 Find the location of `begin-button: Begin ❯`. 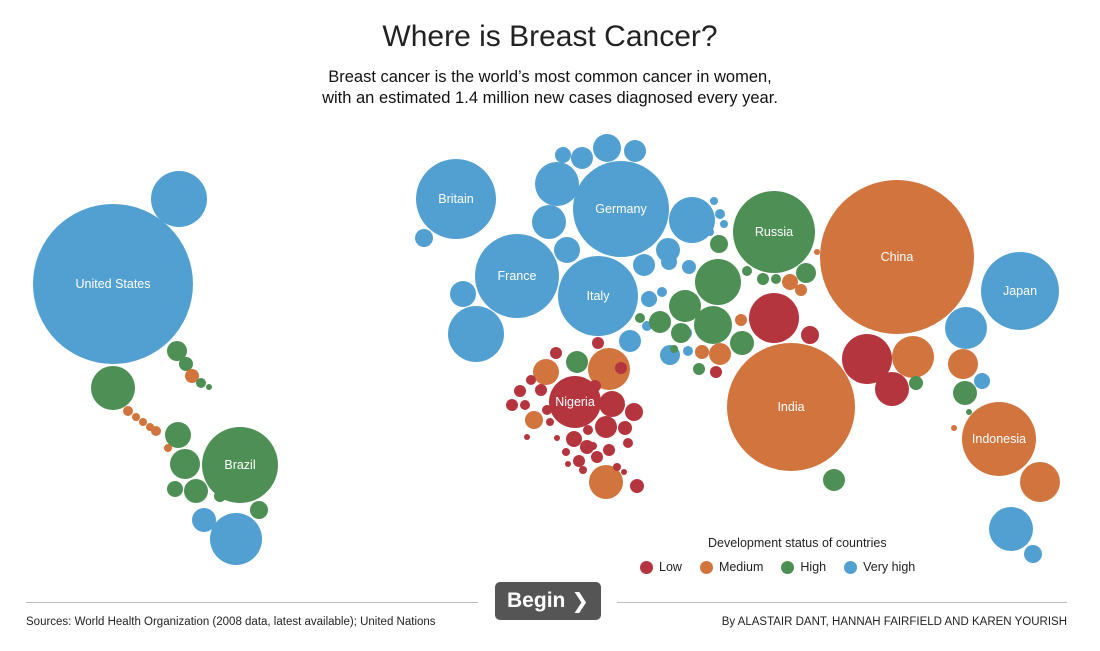

begin-button: Begin ❯ is located at coordinates (548, 601).